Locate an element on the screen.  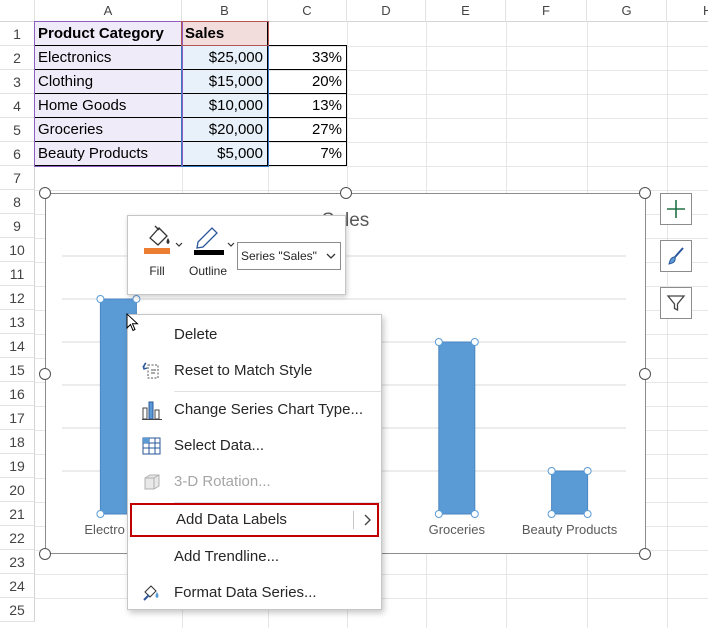
fill-button is located at coordinates (163, 242).